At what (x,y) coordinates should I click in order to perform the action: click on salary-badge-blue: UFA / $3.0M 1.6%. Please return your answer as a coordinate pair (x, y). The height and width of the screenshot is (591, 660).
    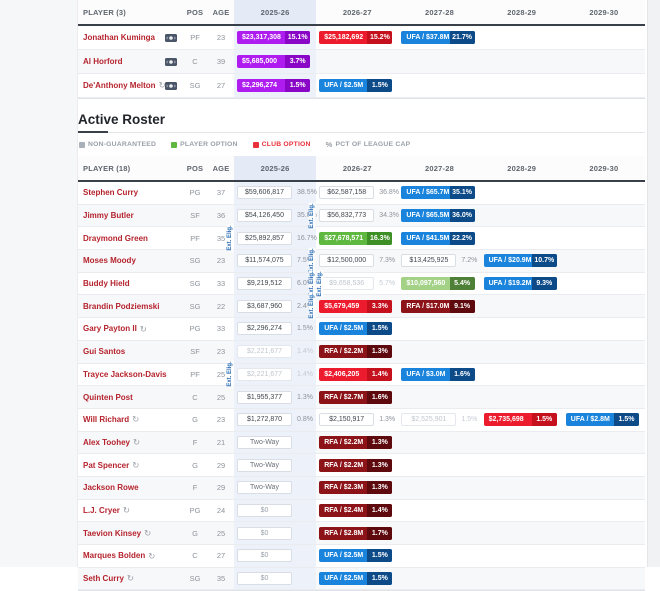
    Looking at the image, I should click on (438, 374).